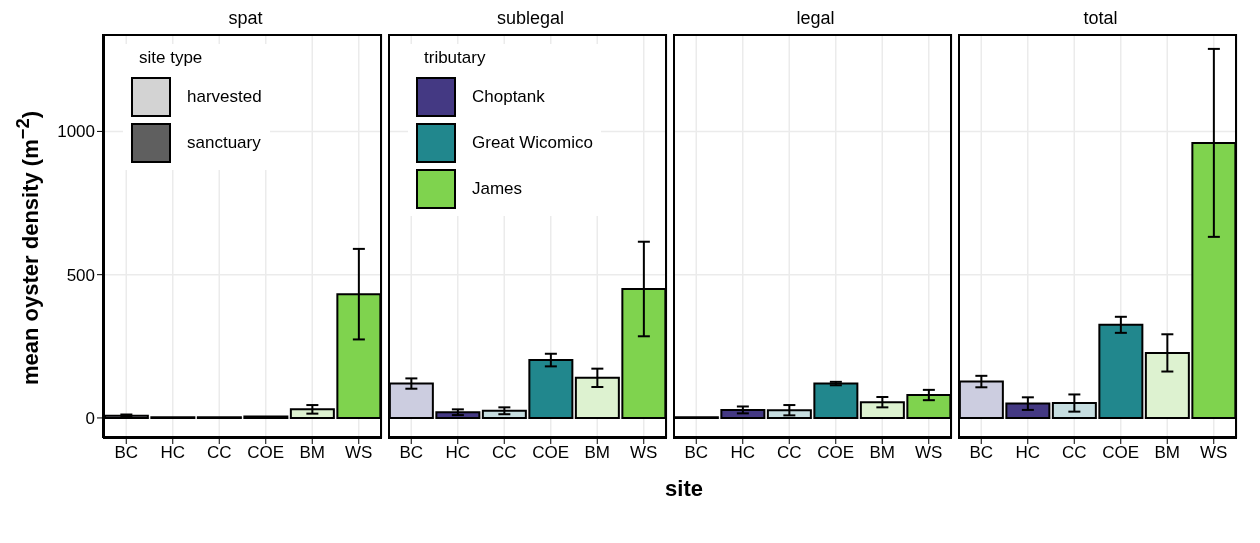  I want to click on legend-label: James, so click(497, 189).